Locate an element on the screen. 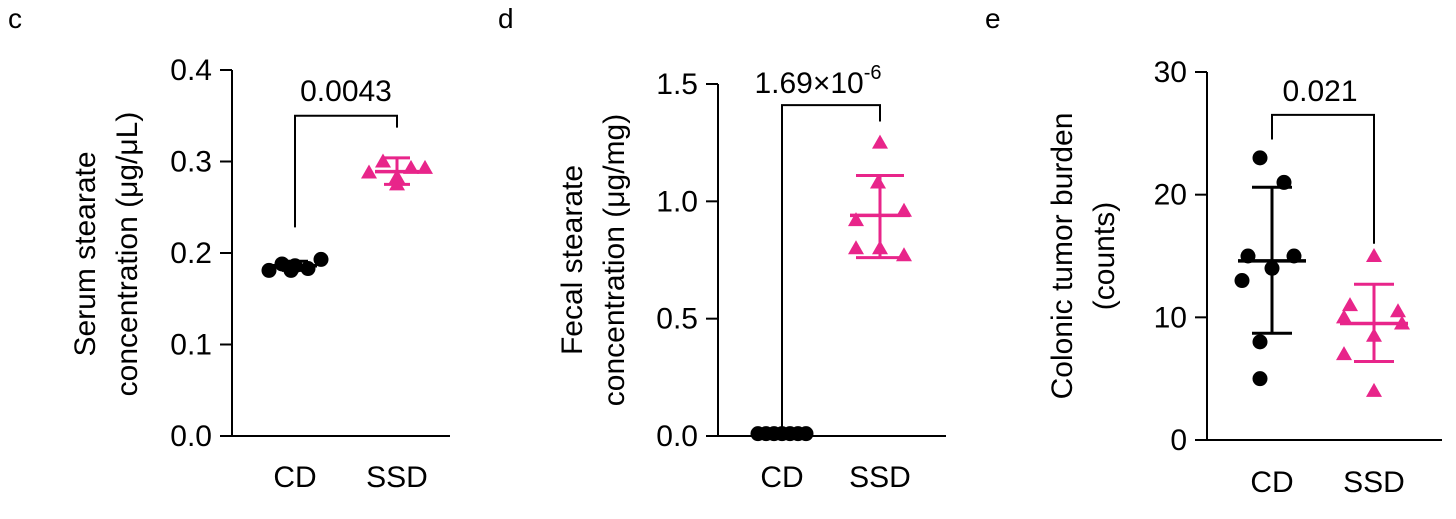  panel-letter: c is located at coordinates (15, 18).